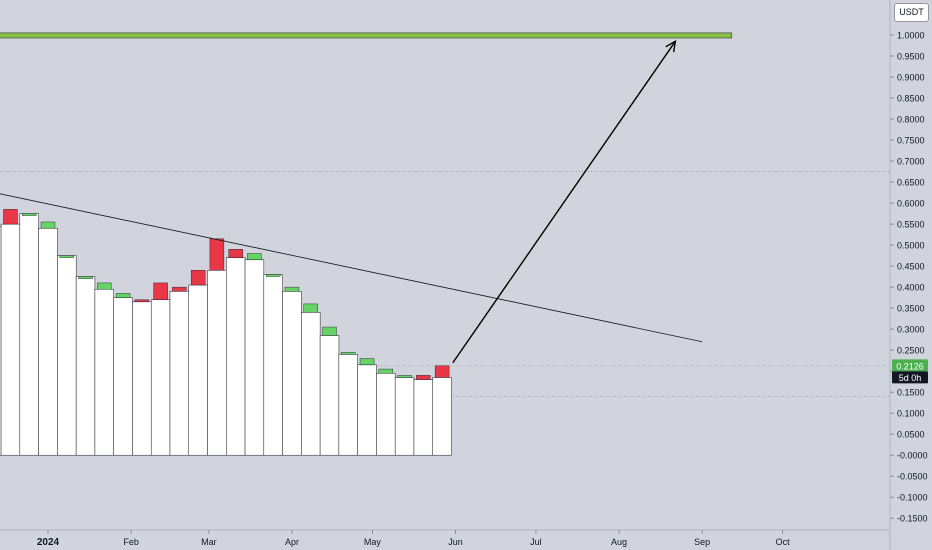 The height and width of the screenshot is (550, 932). I want to click on y-tick-label: 0.1000, so click(911, 414).